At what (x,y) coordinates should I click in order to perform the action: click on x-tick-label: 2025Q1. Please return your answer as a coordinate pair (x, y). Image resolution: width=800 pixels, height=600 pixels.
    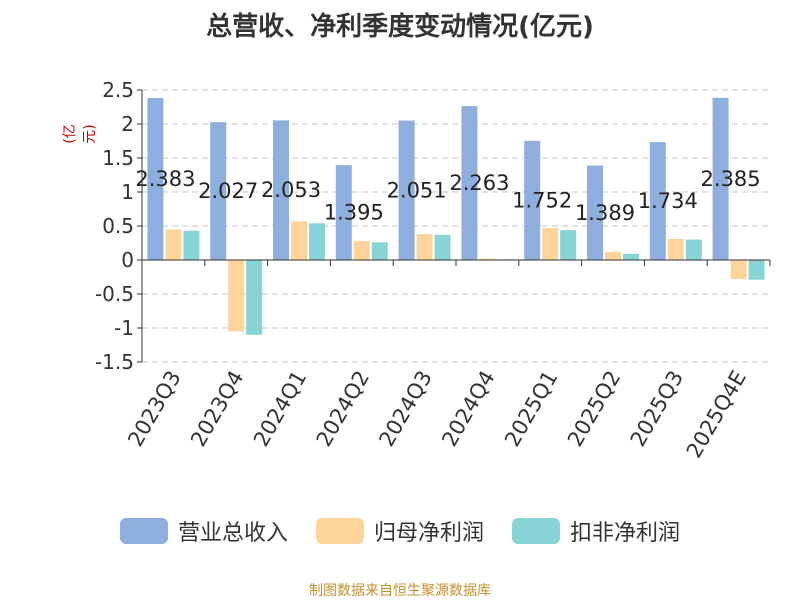
    Looking at the image, I should click on (531, 409).